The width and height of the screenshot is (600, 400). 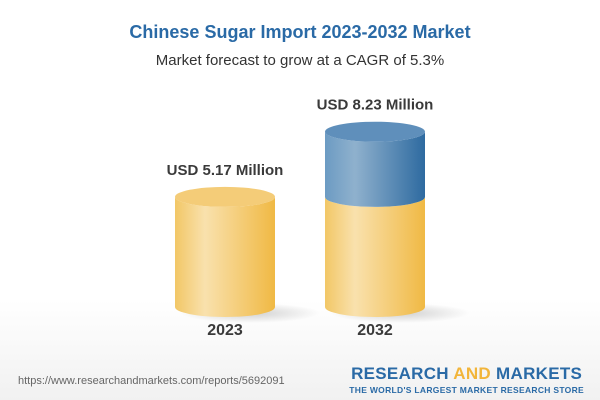 I want to click on category-label: 2023, so click(x=225, y=330).